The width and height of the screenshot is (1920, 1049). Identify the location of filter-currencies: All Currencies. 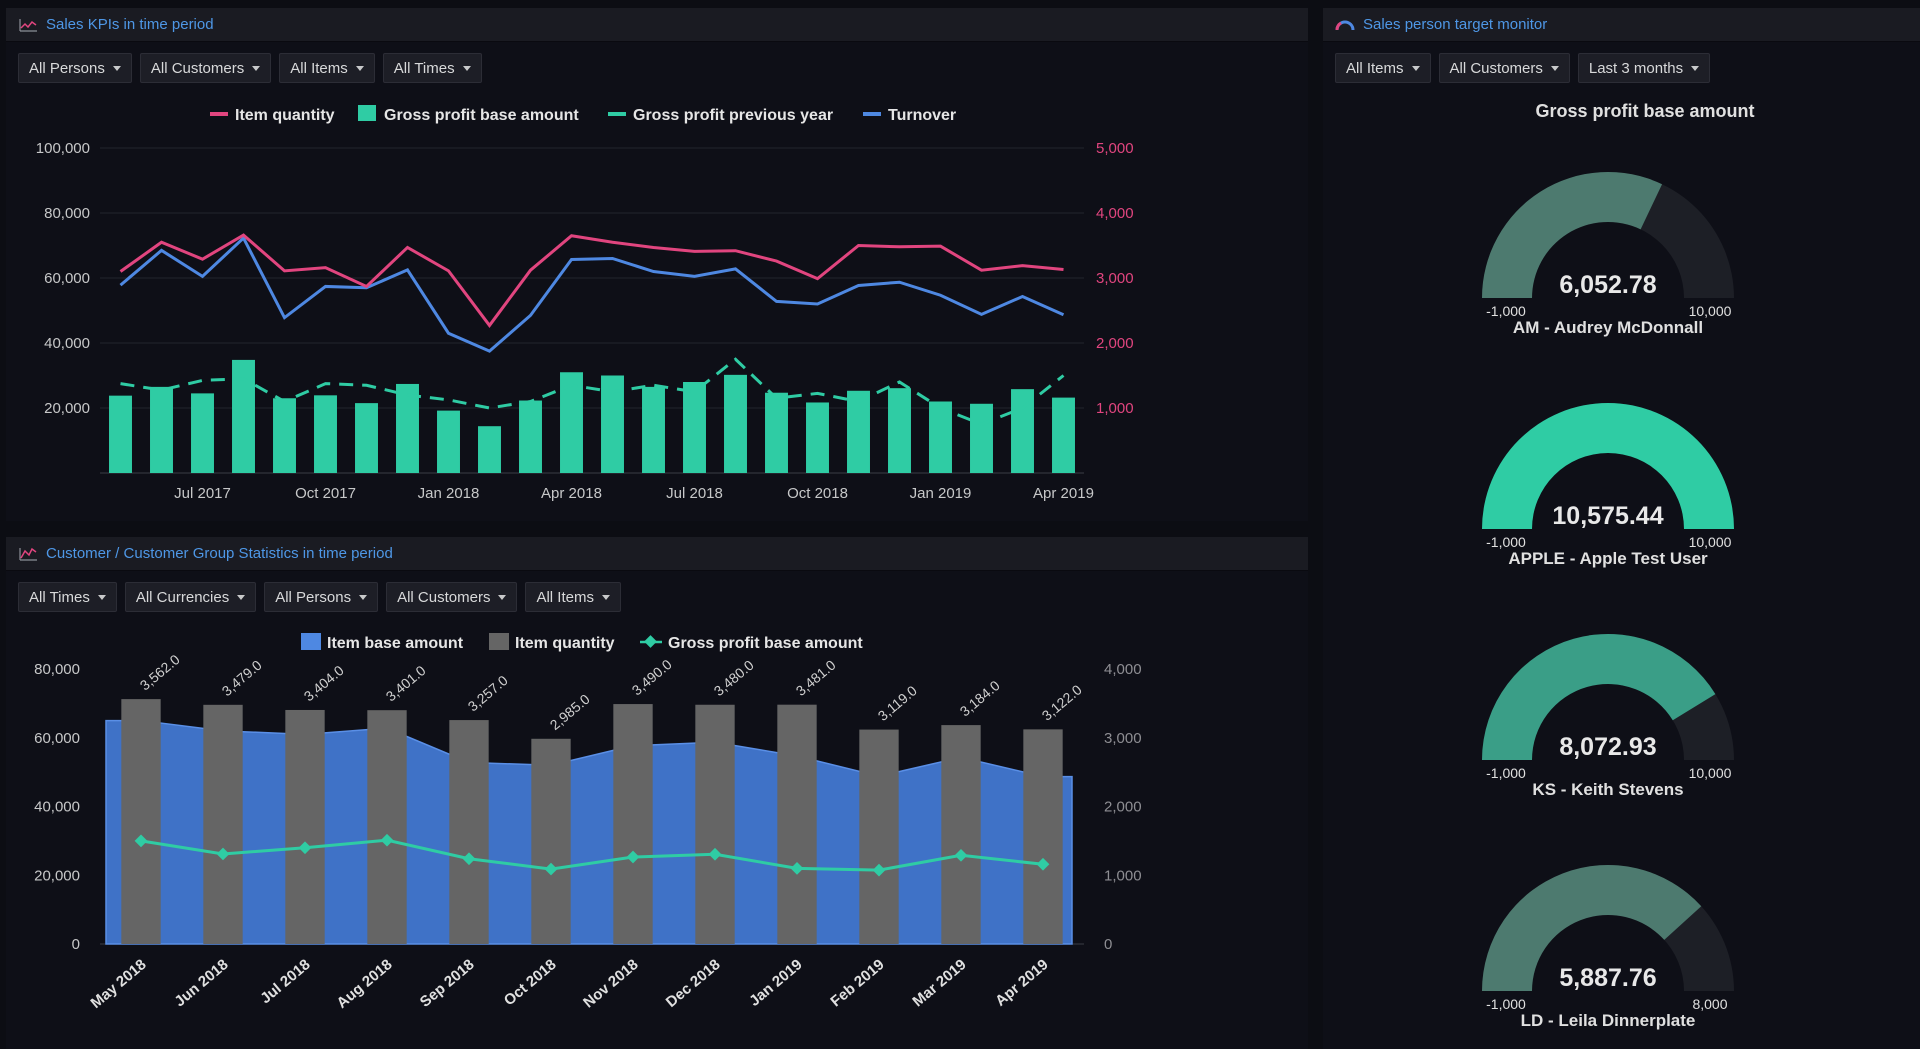
(190, 597).